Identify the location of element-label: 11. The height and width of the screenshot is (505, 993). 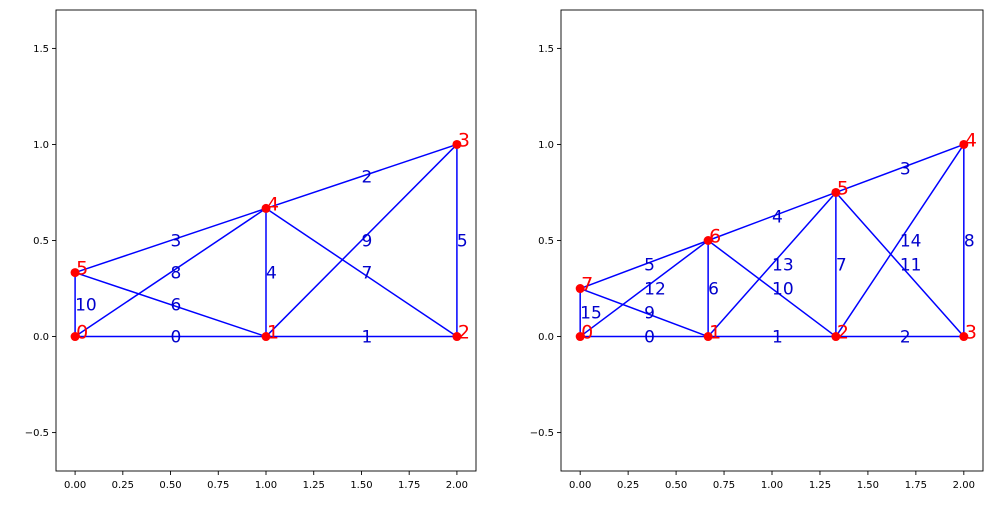
(911, 266).